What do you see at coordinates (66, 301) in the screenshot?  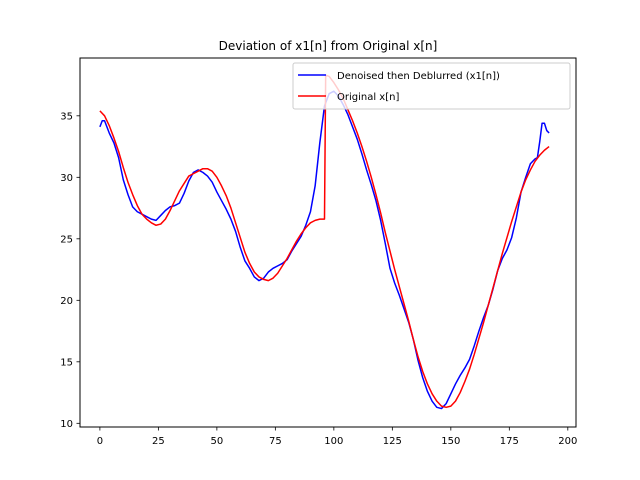 I see `y-tick-label: 20` at bounding box center [66, 301].